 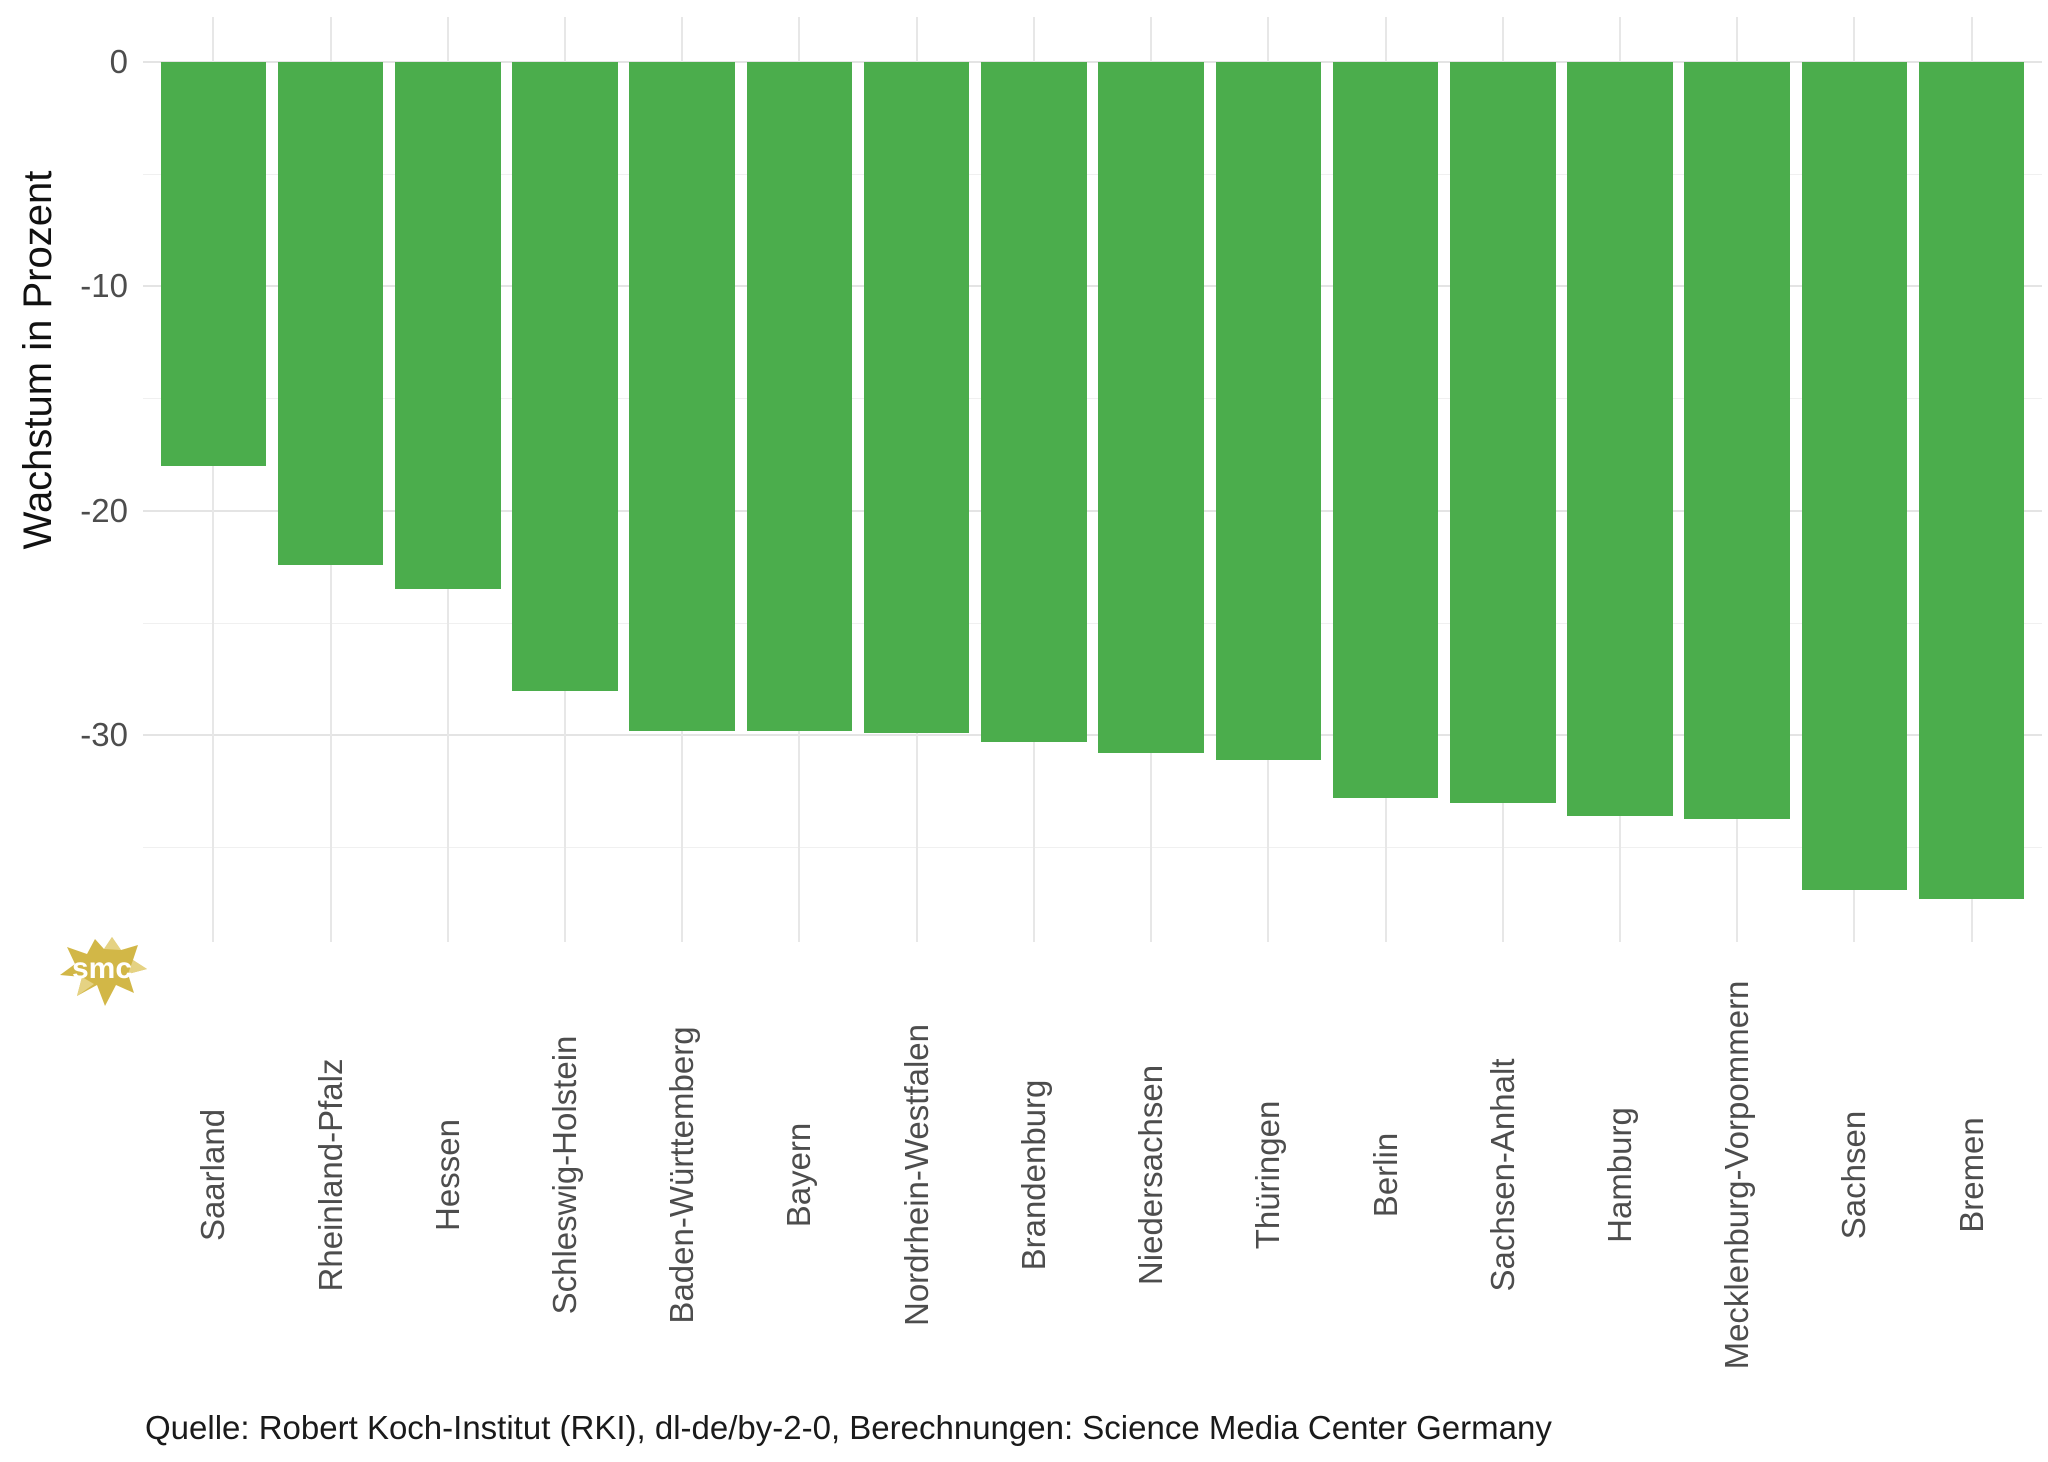 I want to click on x-category-label: Sachsen, so click(x=1854, y=1175).